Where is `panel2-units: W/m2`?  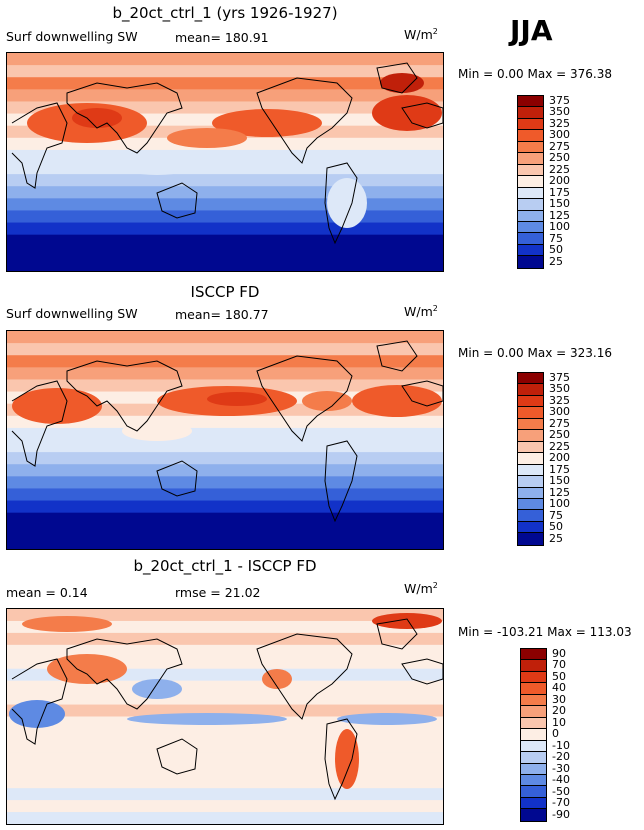 panel2-units: W/m2 is located at coordinates (421, 312).